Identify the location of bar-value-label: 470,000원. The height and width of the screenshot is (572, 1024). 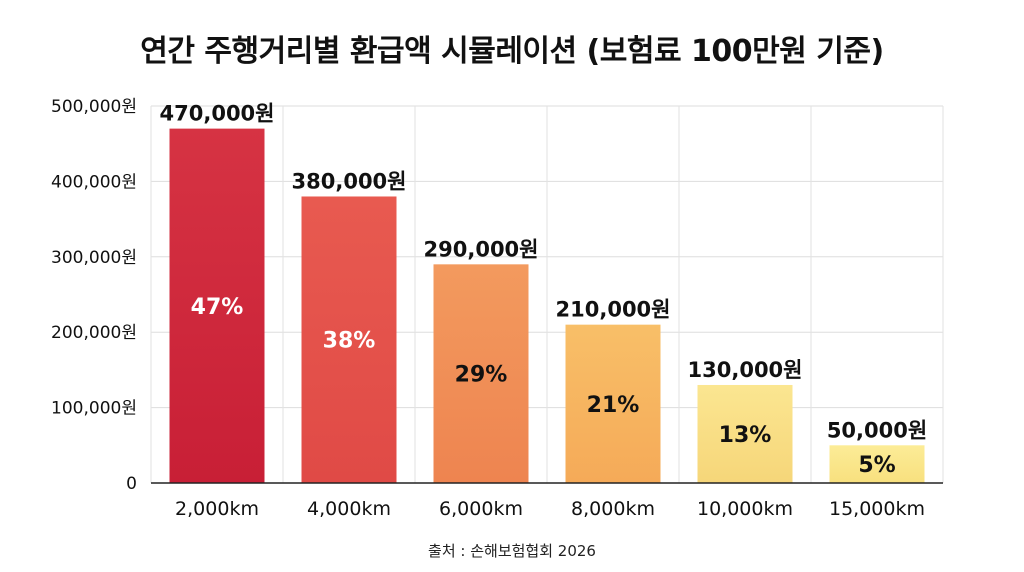
(217, 114).